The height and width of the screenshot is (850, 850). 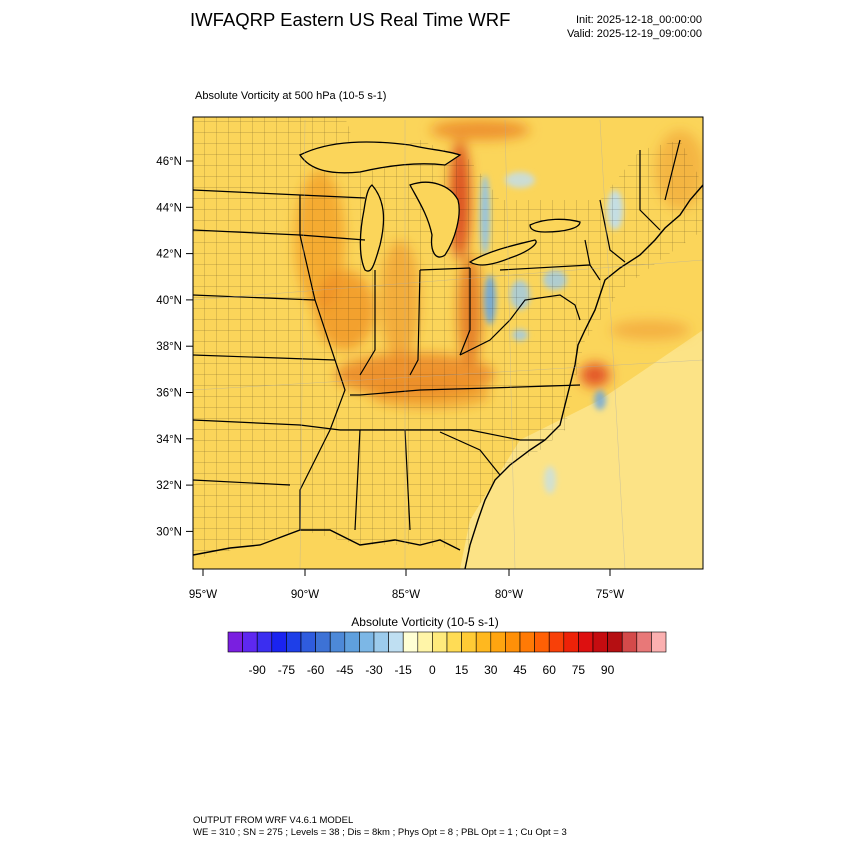 What do you see at coordinates (372, 228) in the screenshot?
I see `lake-michigan` at bounding box center [372, 228].